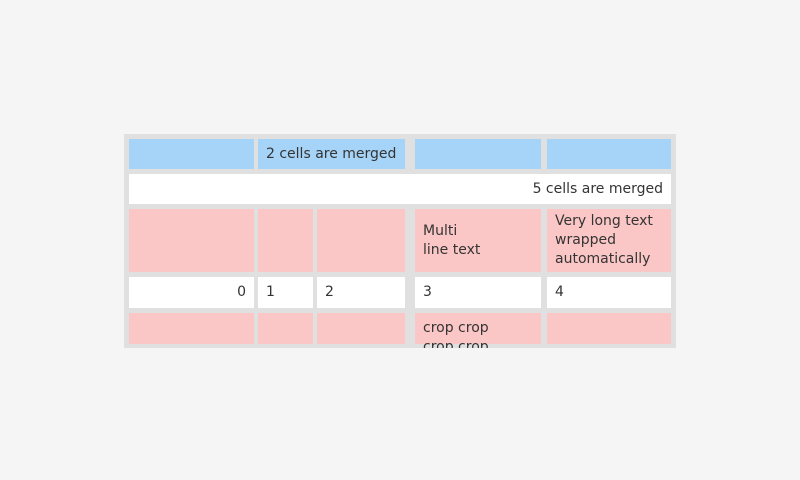  Describe the element at coordinates (191, 328) in the screenshot. I see `table-cell-r5c1` at that location.